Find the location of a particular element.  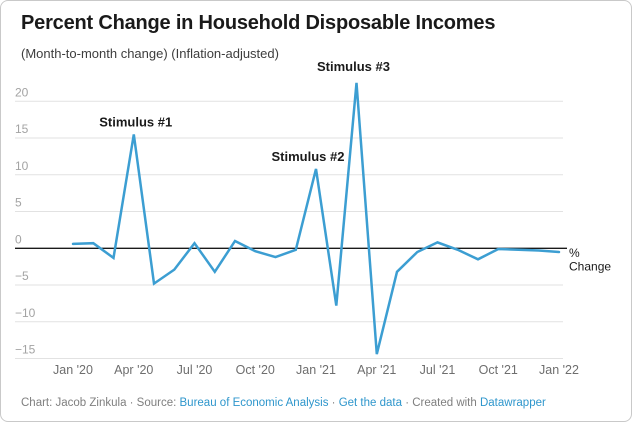

y-axis-tick-label: 10 is located at coordinates (22, 166).